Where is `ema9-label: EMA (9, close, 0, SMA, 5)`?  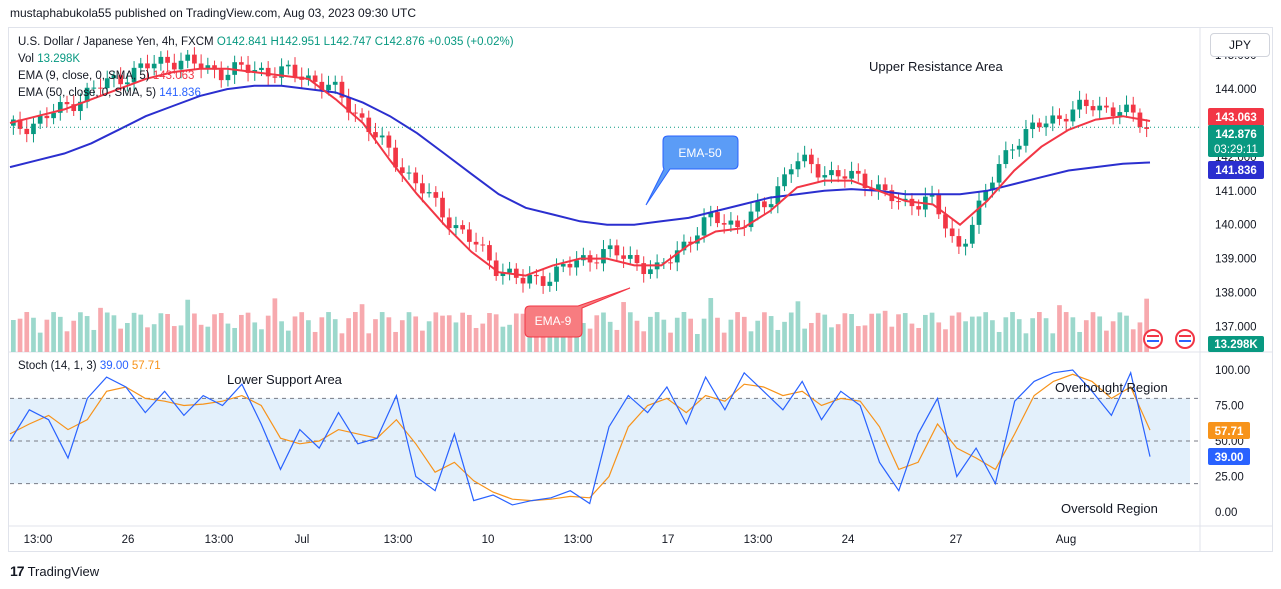
ema9-label: EMA (9, close, 0, SMA, 5) is located at coordinates (84, 76).